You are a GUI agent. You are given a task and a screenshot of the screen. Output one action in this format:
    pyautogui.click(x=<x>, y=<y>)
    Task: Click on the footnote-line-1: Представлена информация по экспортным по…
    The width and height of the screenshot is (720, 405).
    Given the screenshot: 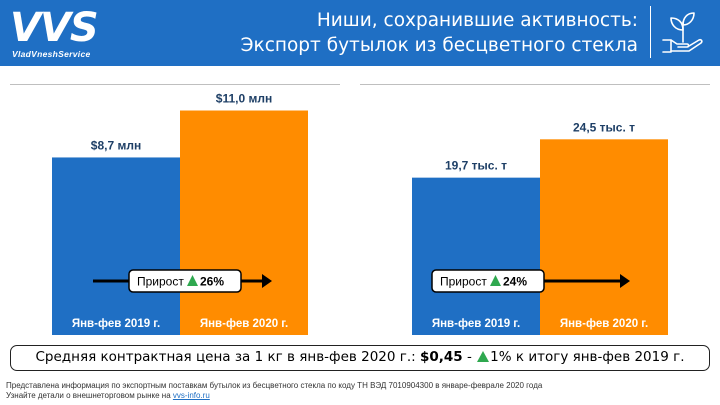 What is the action you would take?
    pyautogui.click(x=274, y=385)
    